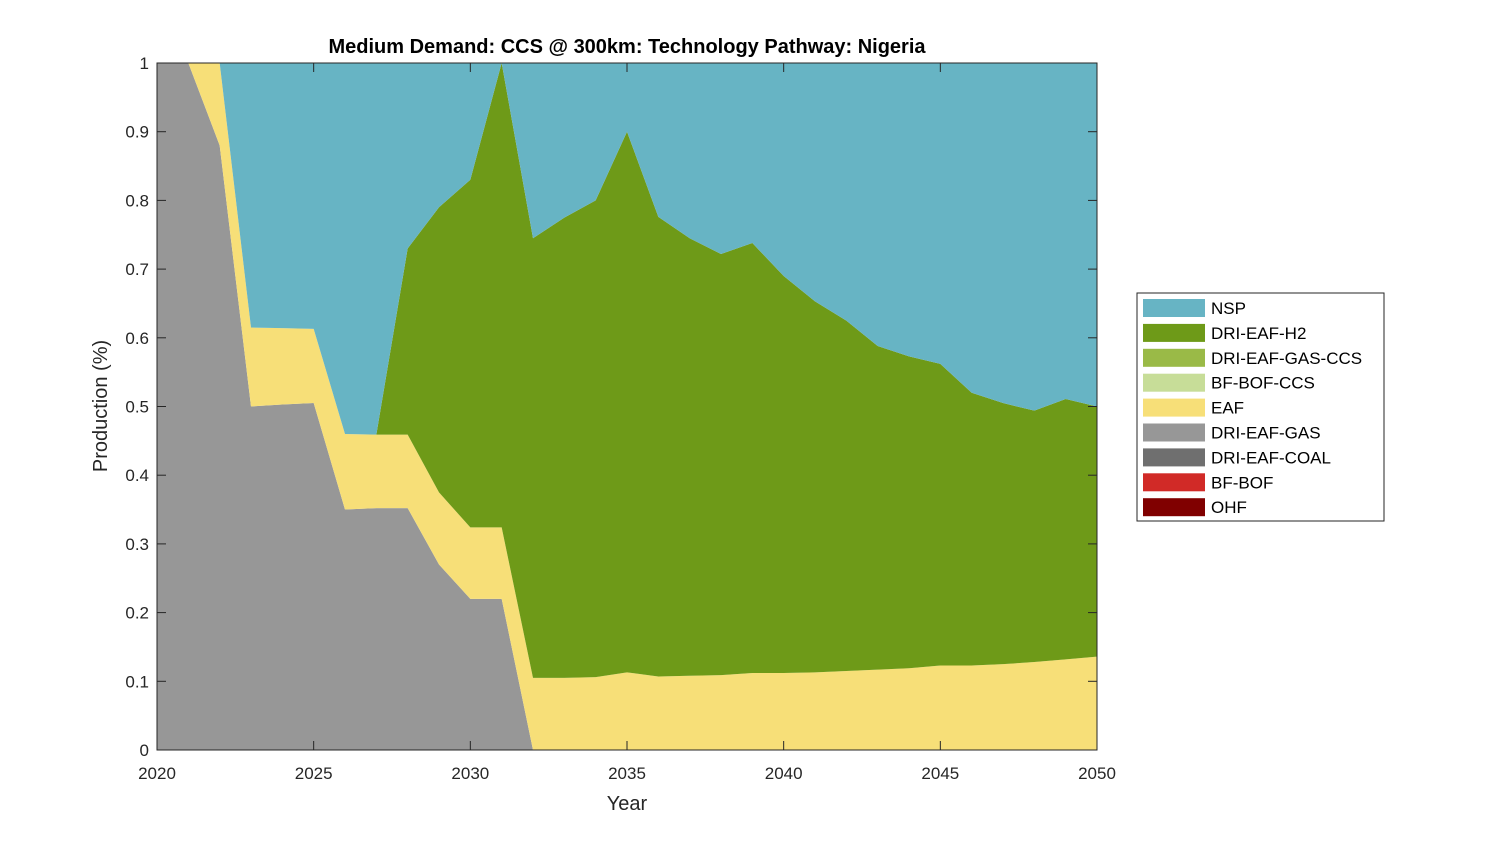 Image resolution: width=1500 pixels, height=844 pixels. What do you see at coordinates (144, 63) in the screenshot?
I see `y-tick-label: 1` at bounding box center [144, 63].